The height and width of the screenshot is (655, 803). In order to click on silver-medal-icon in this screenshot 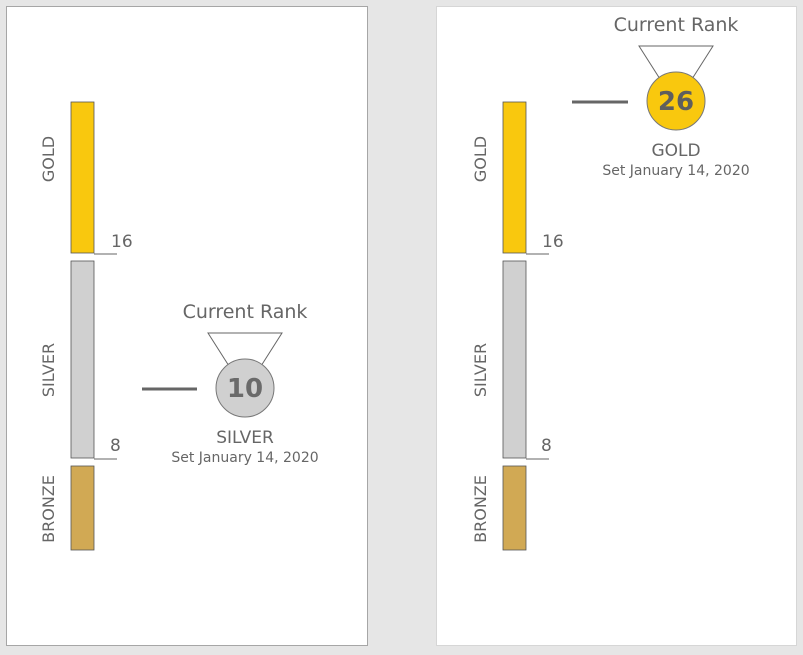, I will do `click(245, 375)`.